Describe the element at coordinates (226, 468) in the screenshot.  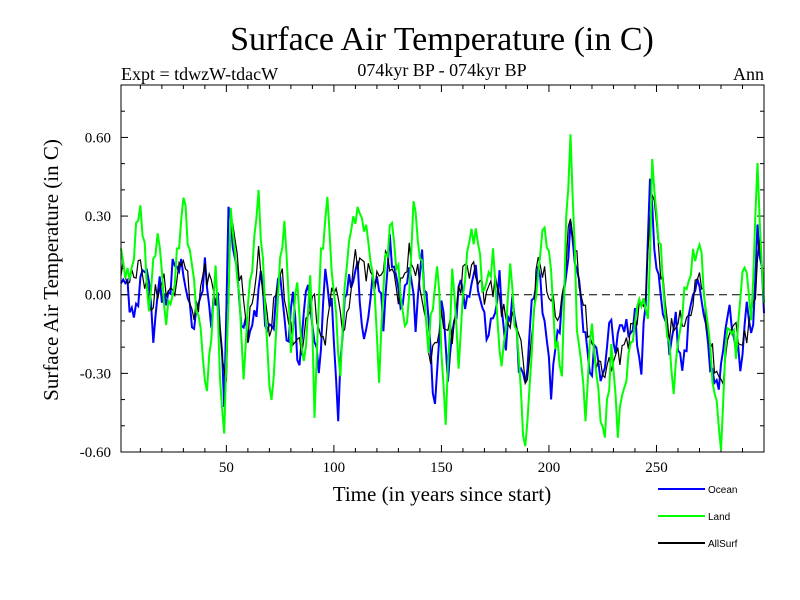
I see `x-tick-label: 50` at that location.